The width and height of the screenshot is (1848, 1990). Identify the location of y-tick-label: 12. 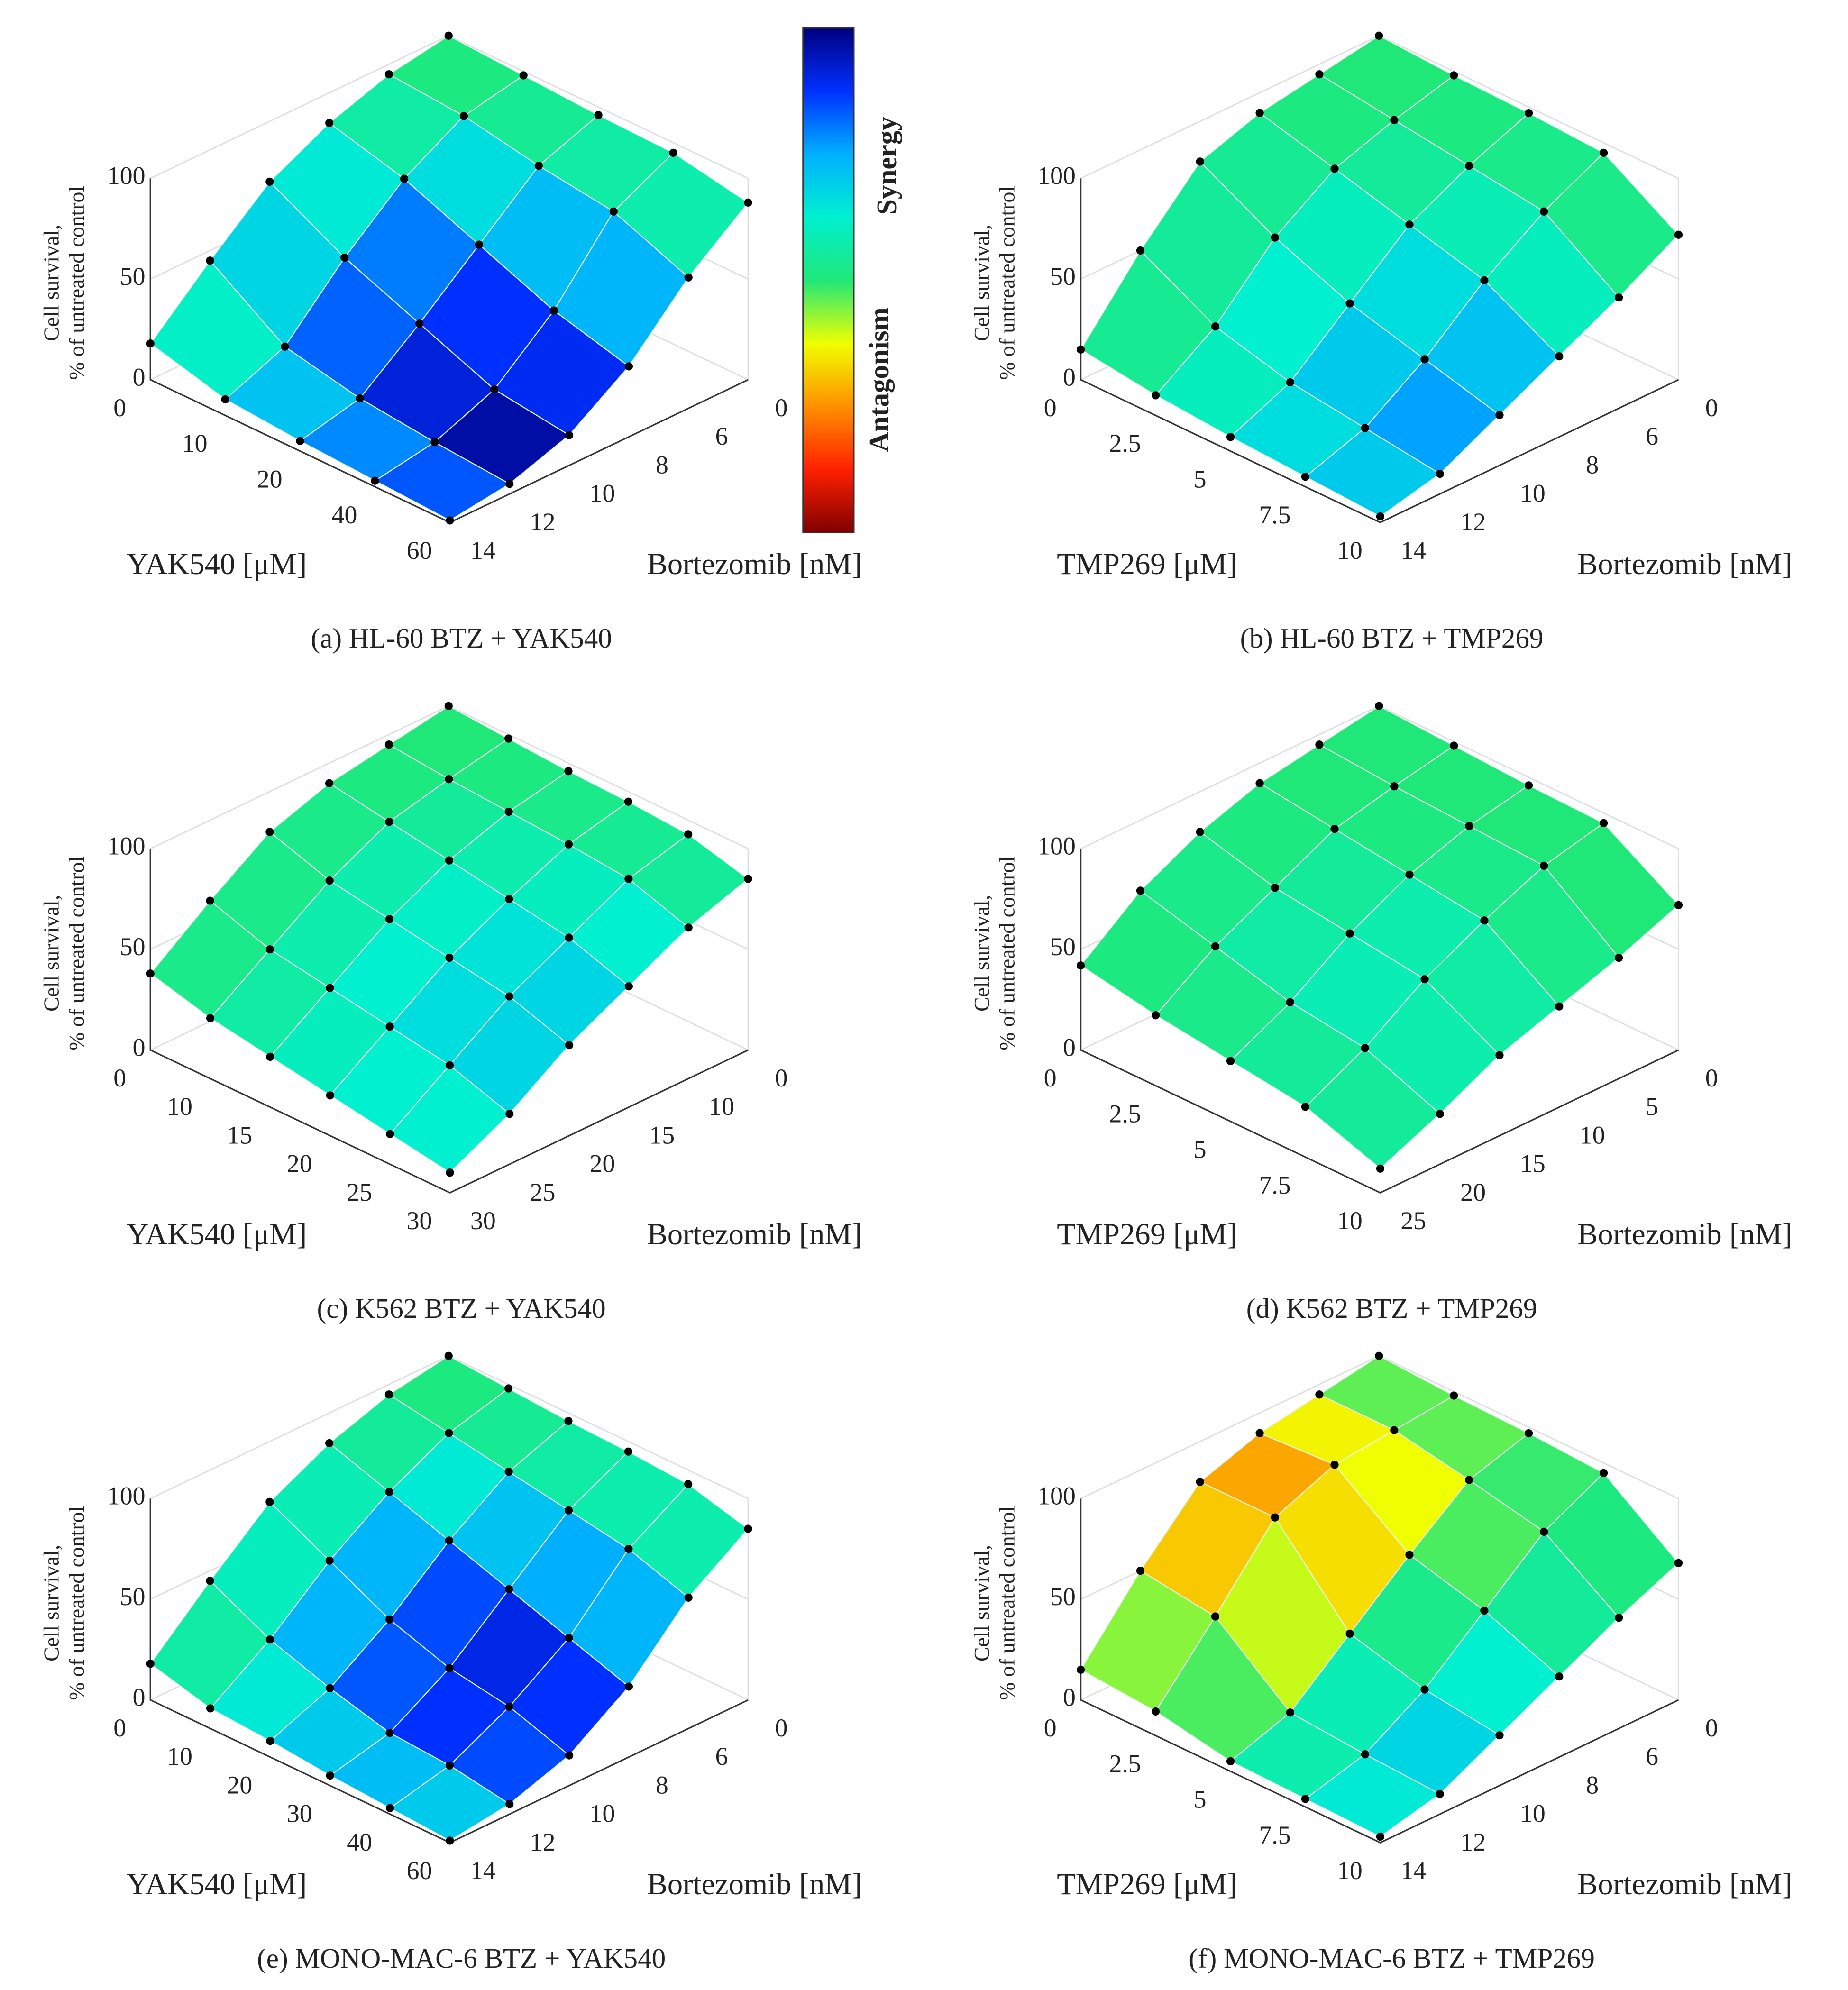
(543, 1842).